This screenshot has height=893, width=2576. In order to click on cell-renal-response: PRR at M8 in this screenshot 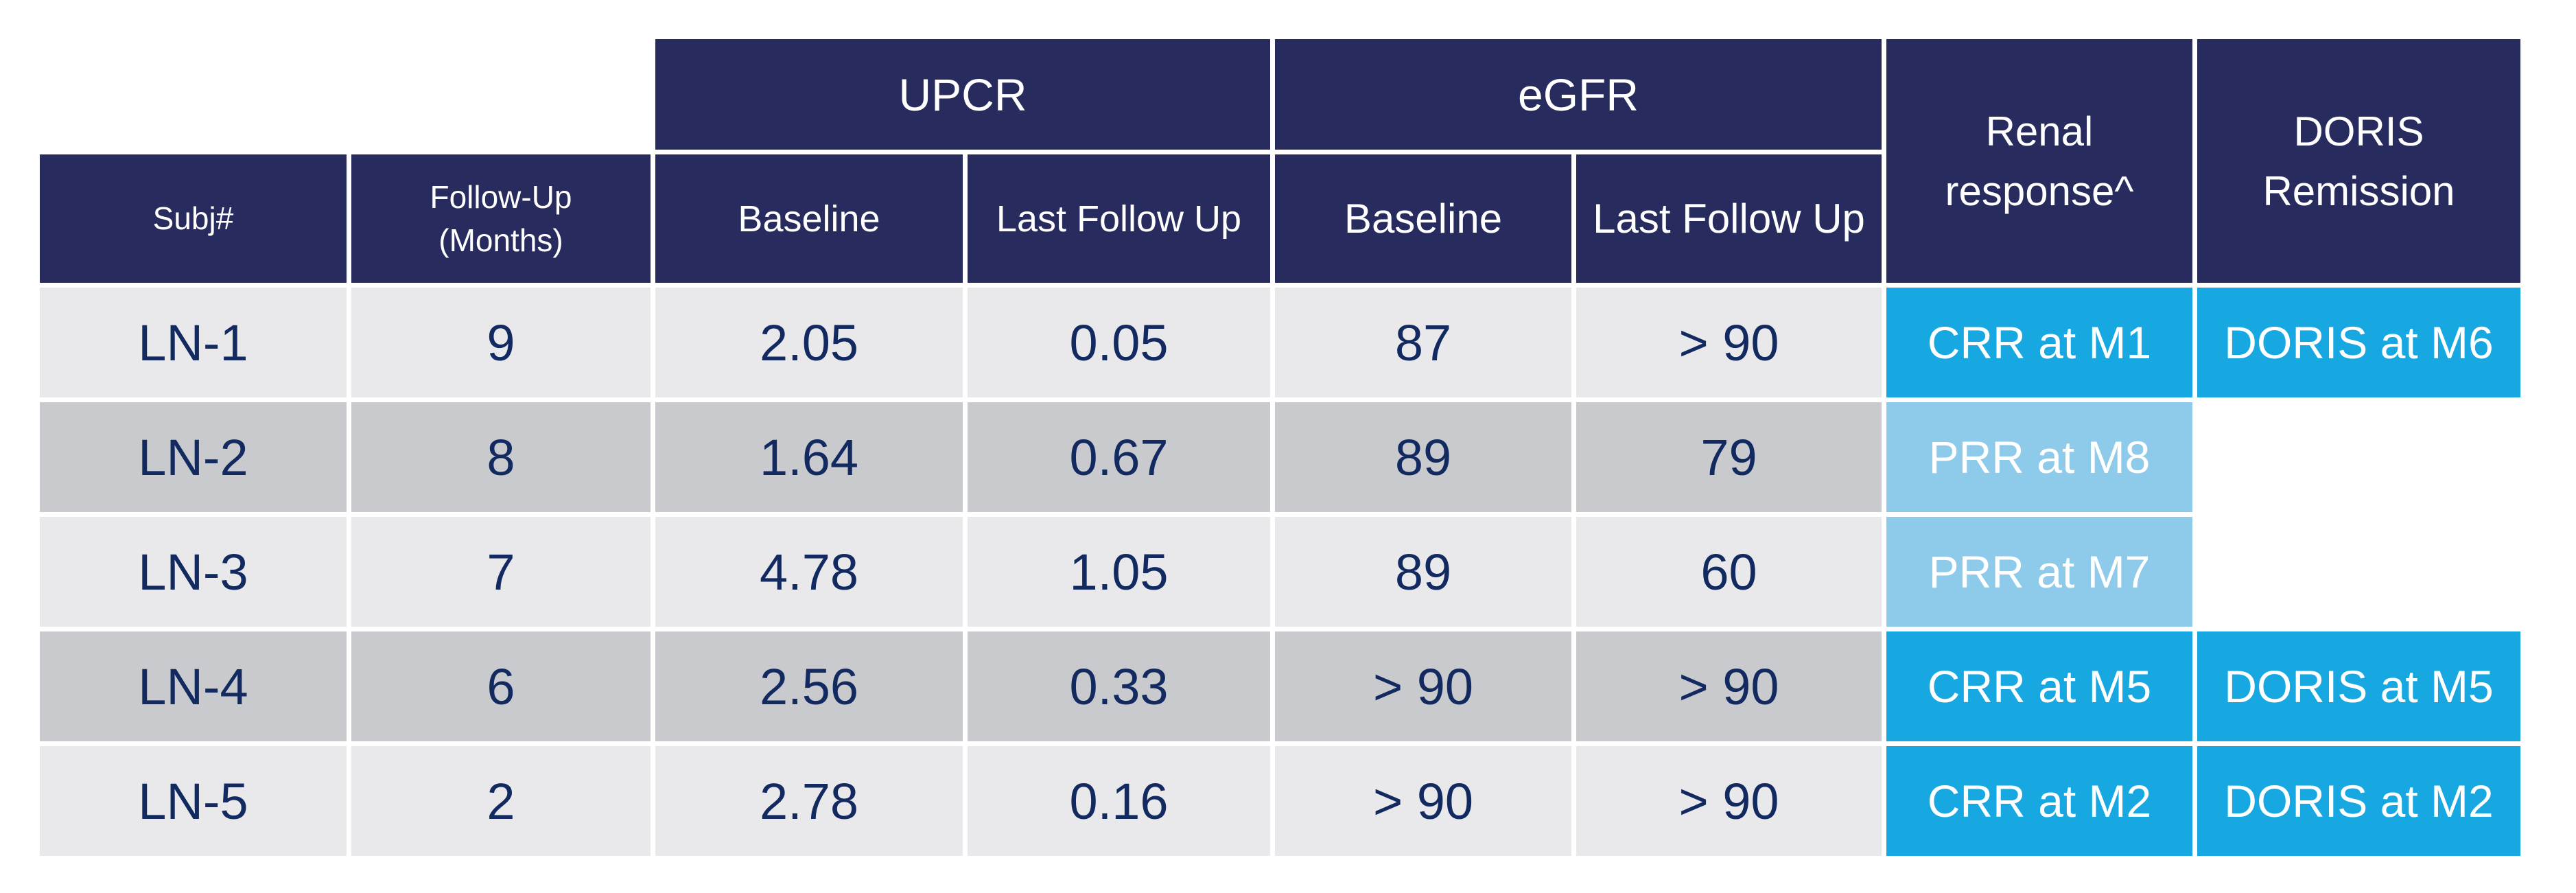, I will do `click(2039, 457)`.